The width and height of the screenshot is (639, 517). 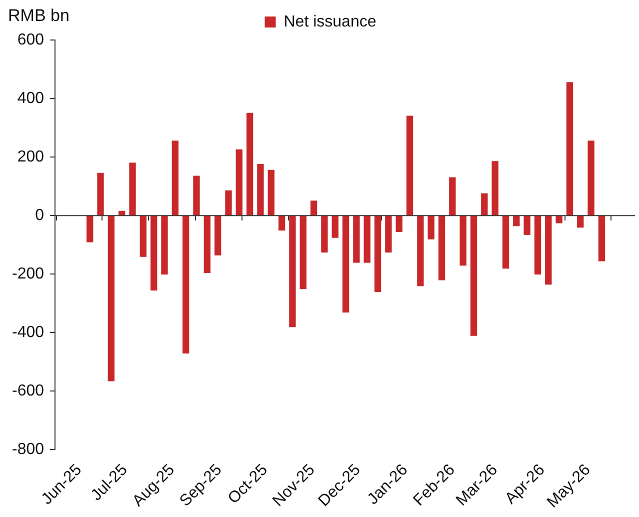 I want to click on y-tick-label: 200, so click(x=30, y=157).